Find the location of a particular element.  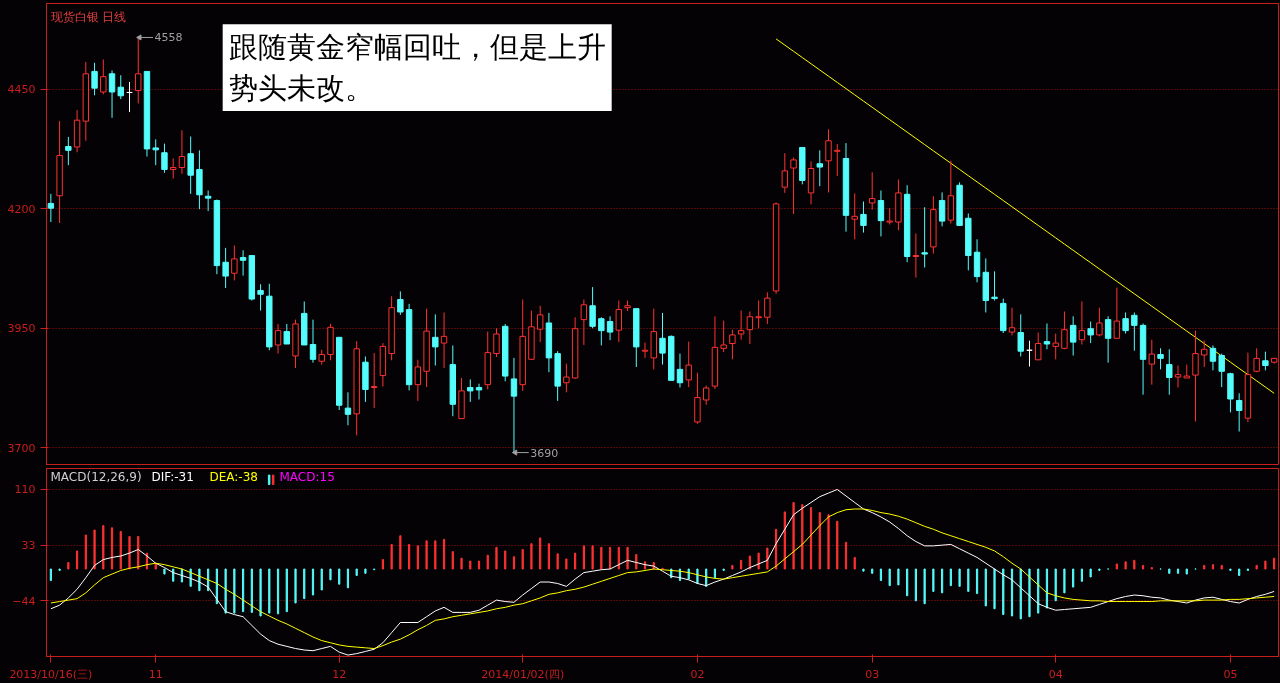

y-tick-label: −44 is located at coordinates (24, 601).